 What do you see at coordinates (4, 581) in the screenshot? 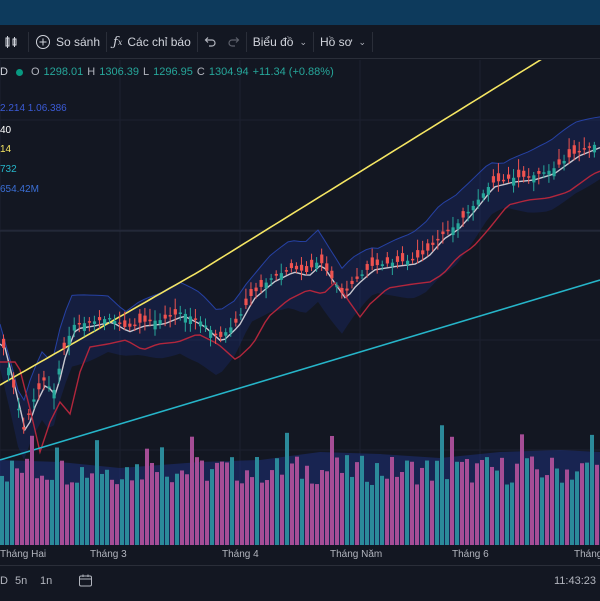
I see `timeframe-partial: D` at bounding box center [4, 581].